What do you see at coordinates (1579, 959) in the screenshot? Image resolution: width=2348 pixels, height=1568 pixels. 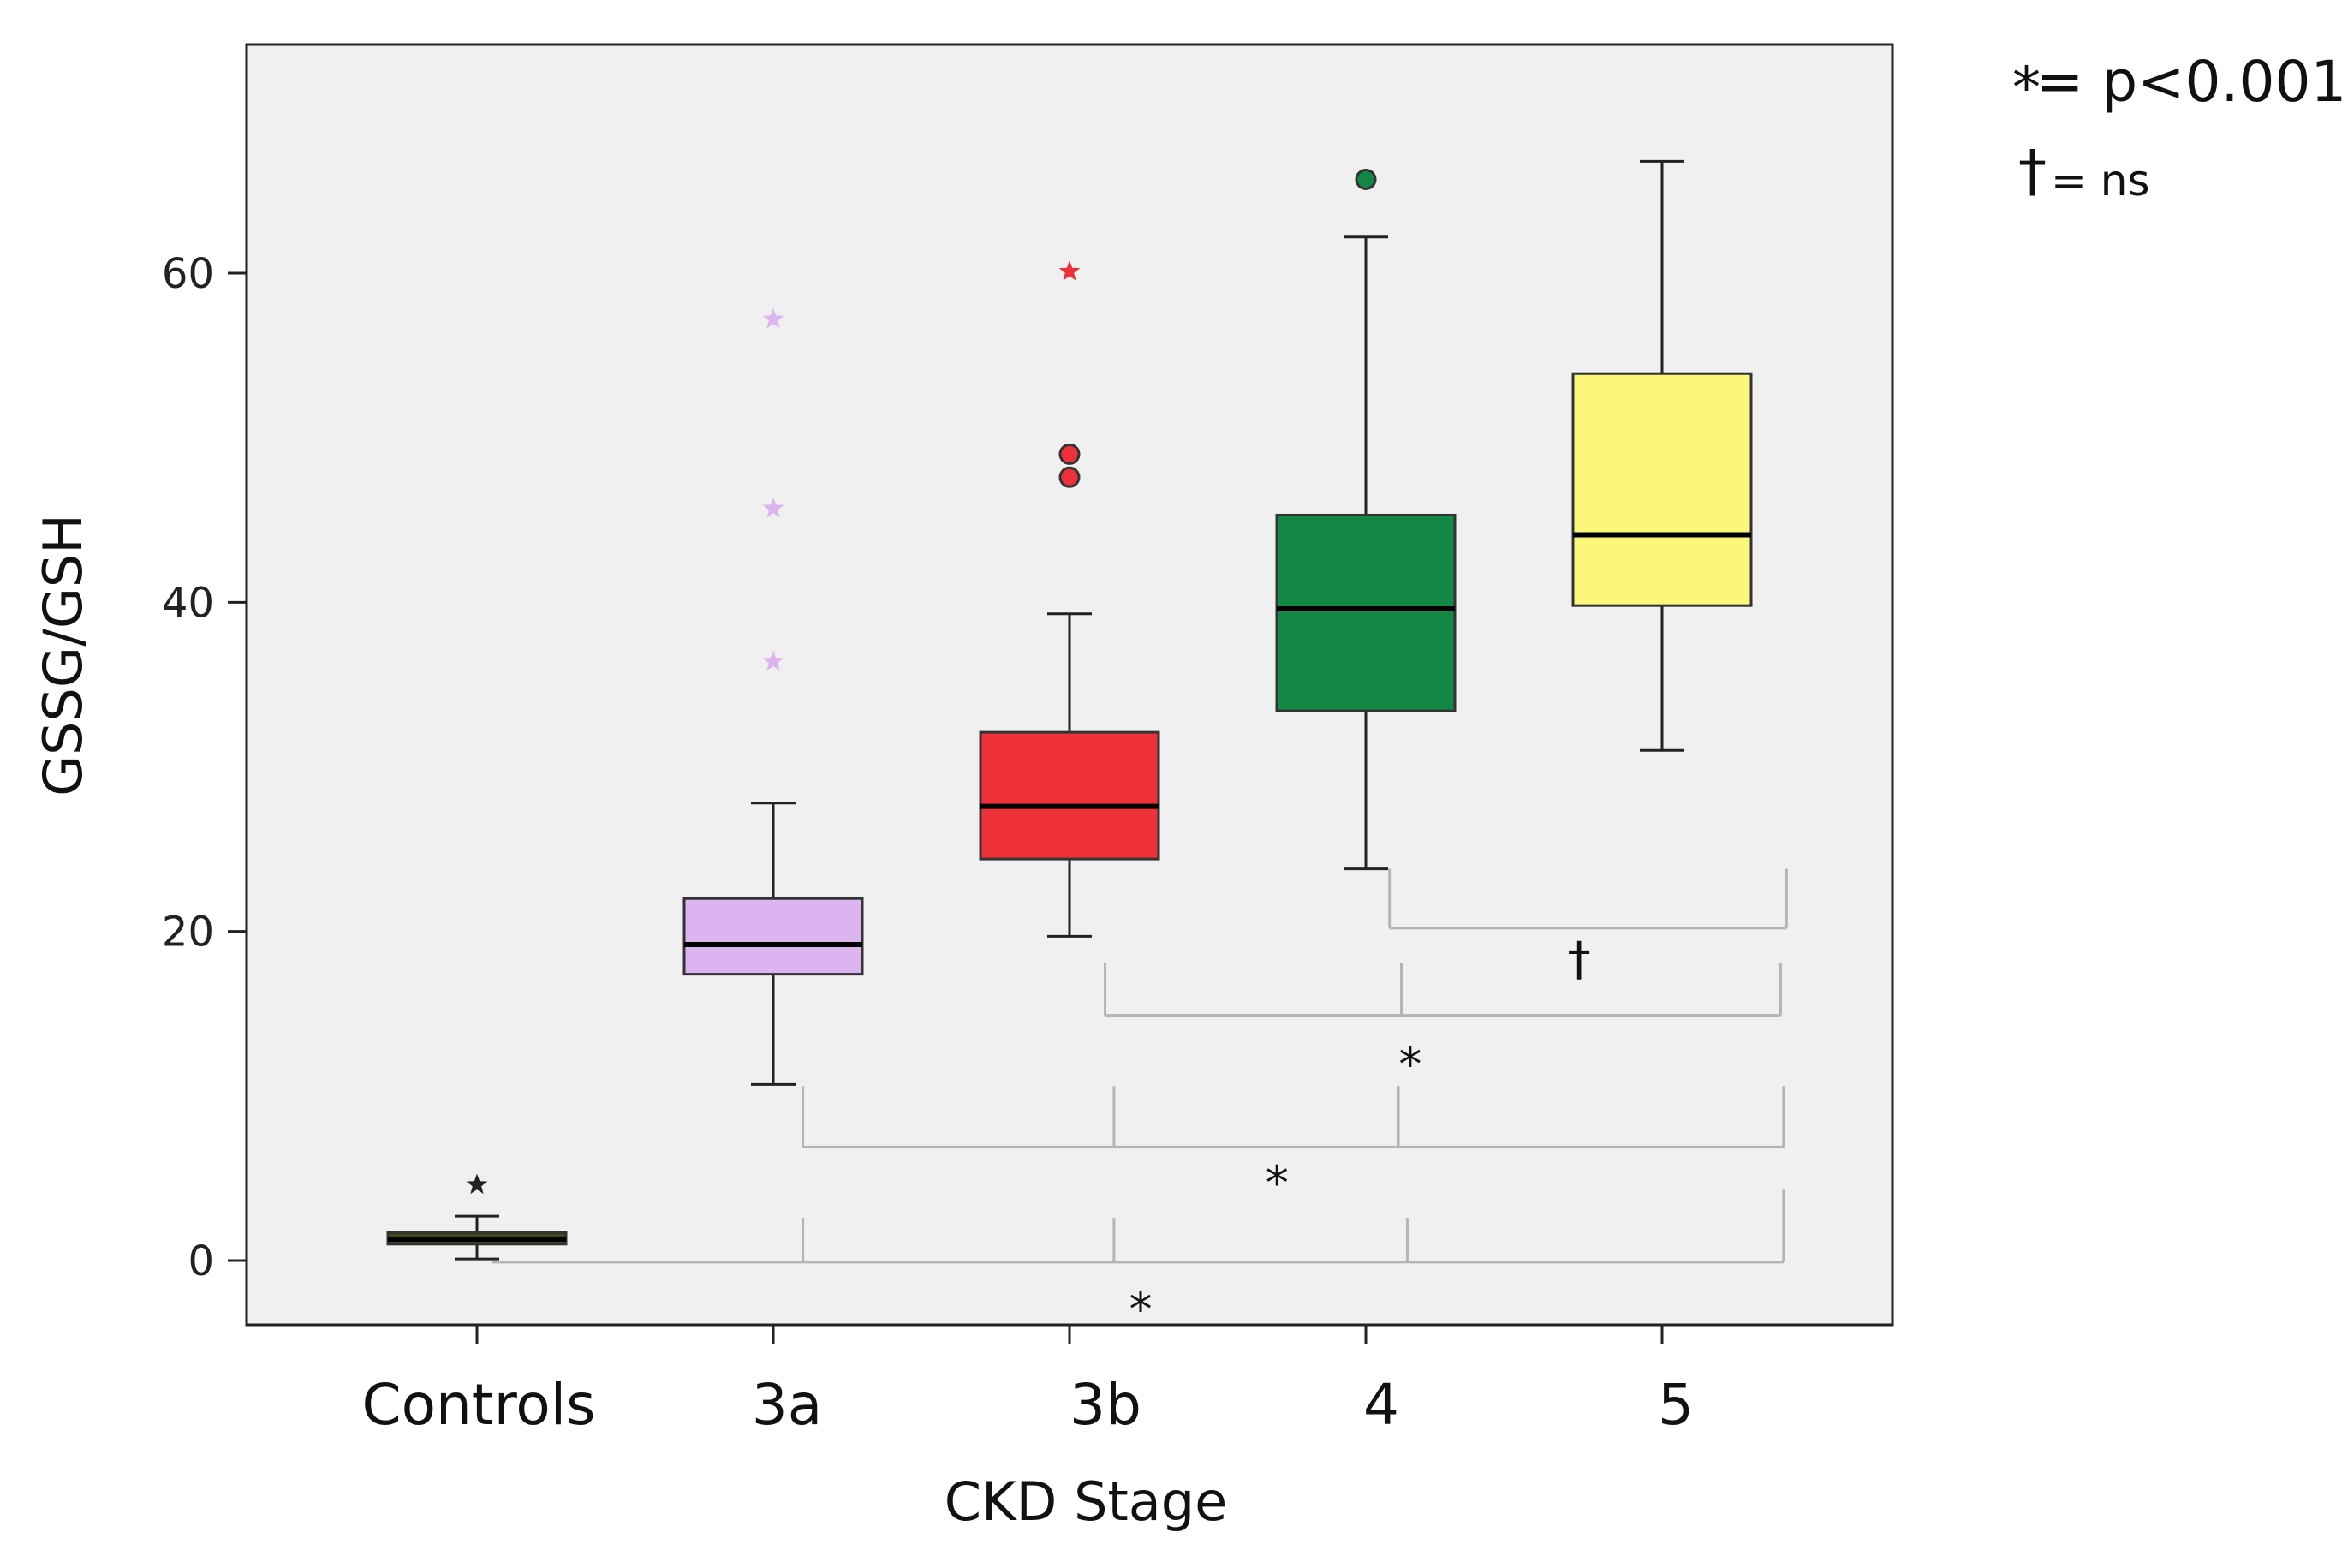 I see `bracket-label: †` at bounding box center [1579, 959].